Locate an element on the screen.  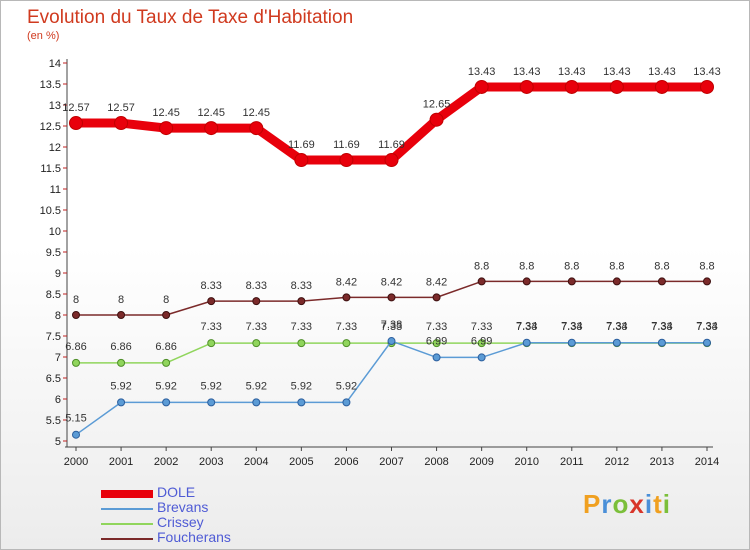
data-label-dole: 12.65 is located at coordinates (437, 105).